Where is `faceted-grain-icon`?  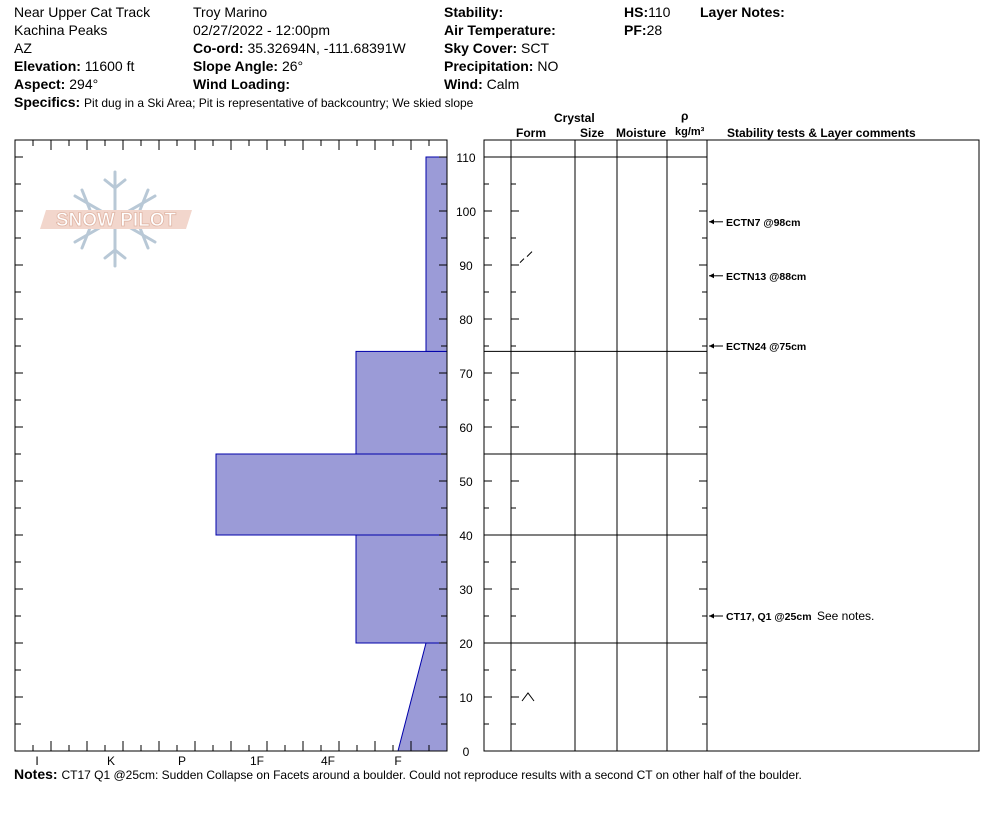
faceted-grain-icon is located at coordinates (528, 697).